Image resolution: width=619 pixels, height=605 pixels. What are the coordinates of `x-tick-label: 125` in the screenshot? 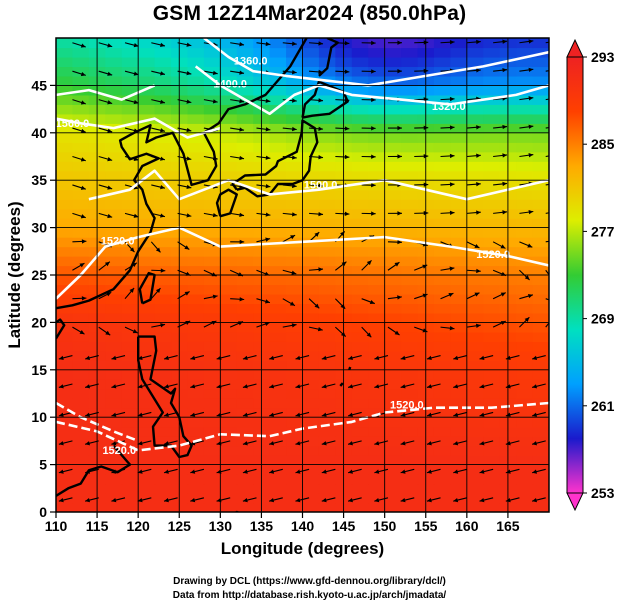 It's located at (180, 526).